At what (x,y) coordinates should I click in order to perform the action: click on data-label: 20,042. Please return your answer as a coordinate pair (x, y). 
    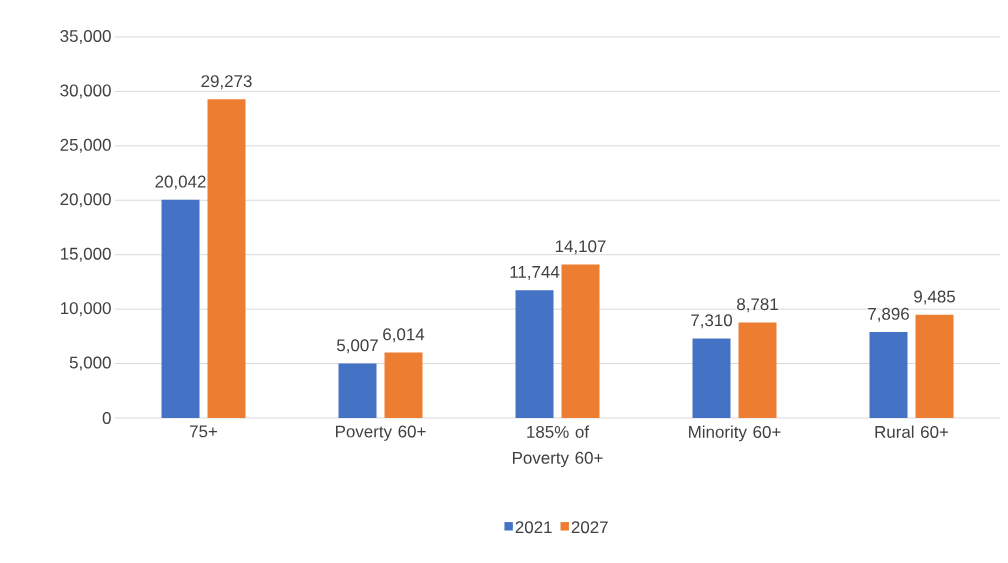
    Looking at the image, I should click on (180, 182).